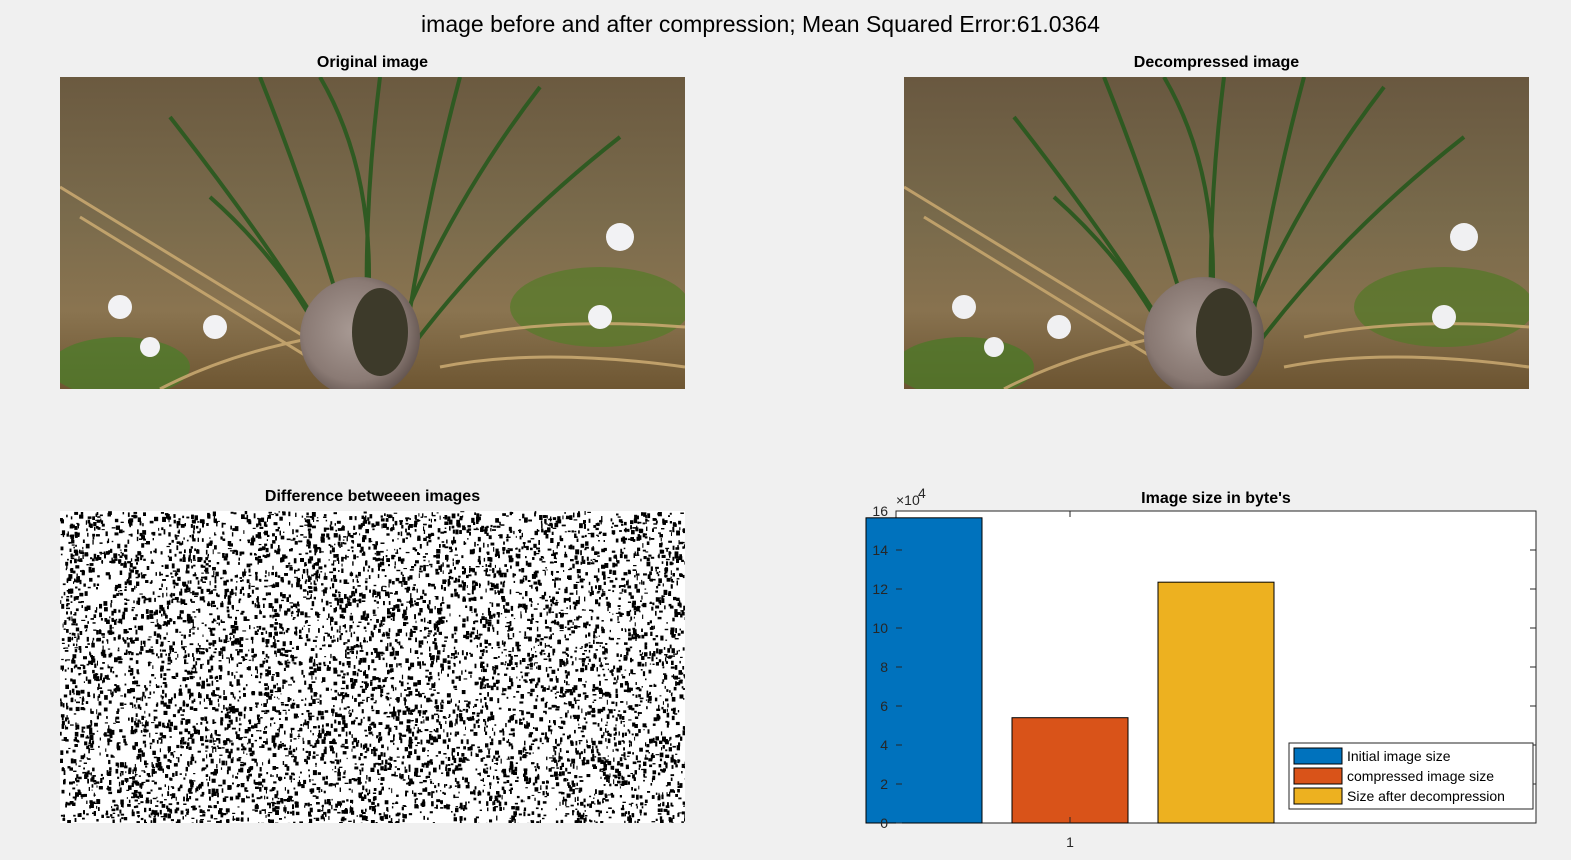 Image resolution: width=1571 pixels, height=860 pixels. What do you see at coordinates (880, 628) in the screenshot?
I see `y-tick-label: 10` at bounding box center [880, 628].